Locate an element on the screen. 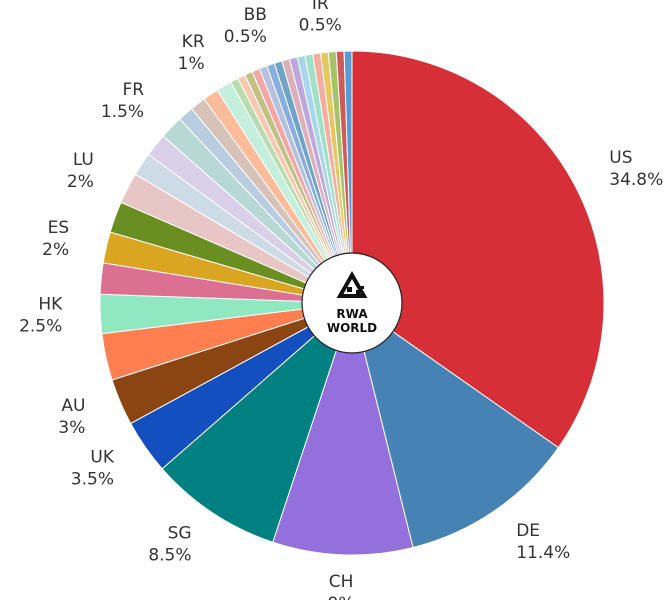 This screenshot has height=600, width=670. slice-label-es: ES 2% is located at coordinates (55, 239).